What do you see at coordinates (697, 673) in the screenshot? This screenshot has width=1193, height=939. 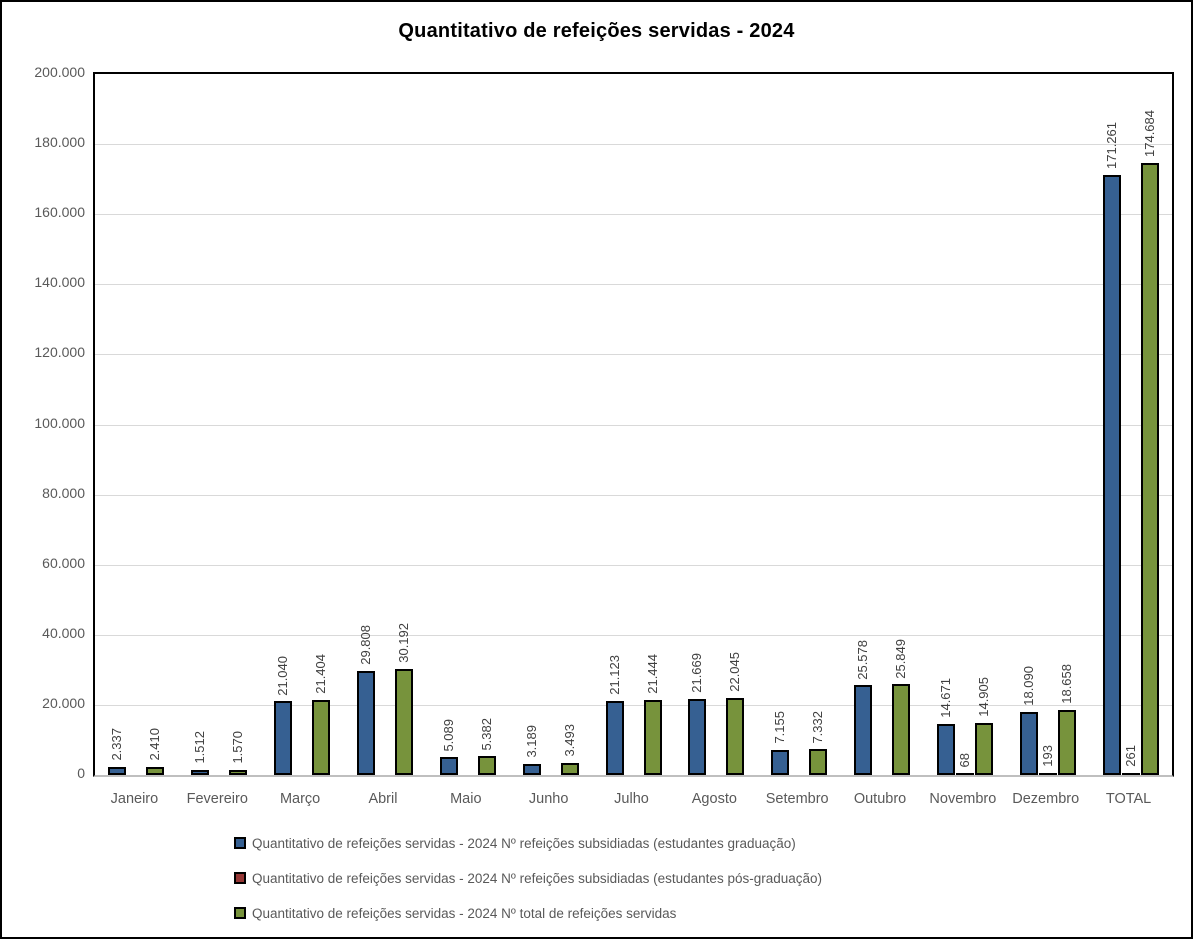 I see `bar-label: 21.669` at bounding box center [697, 673].